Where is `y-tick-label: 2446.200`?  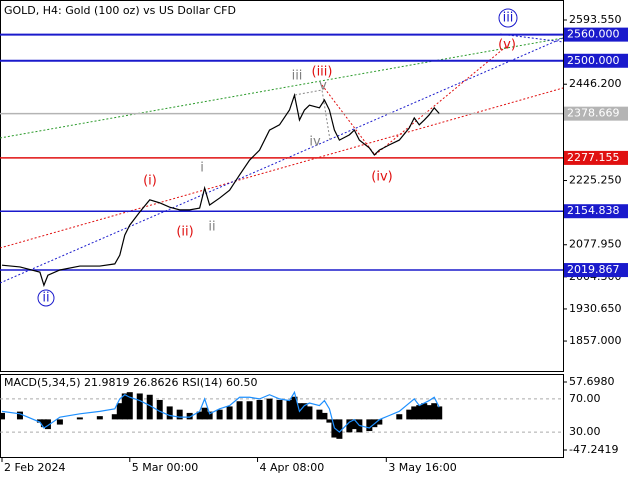 y-tick-label: 2446.200 is located at coordinates (595, 83).